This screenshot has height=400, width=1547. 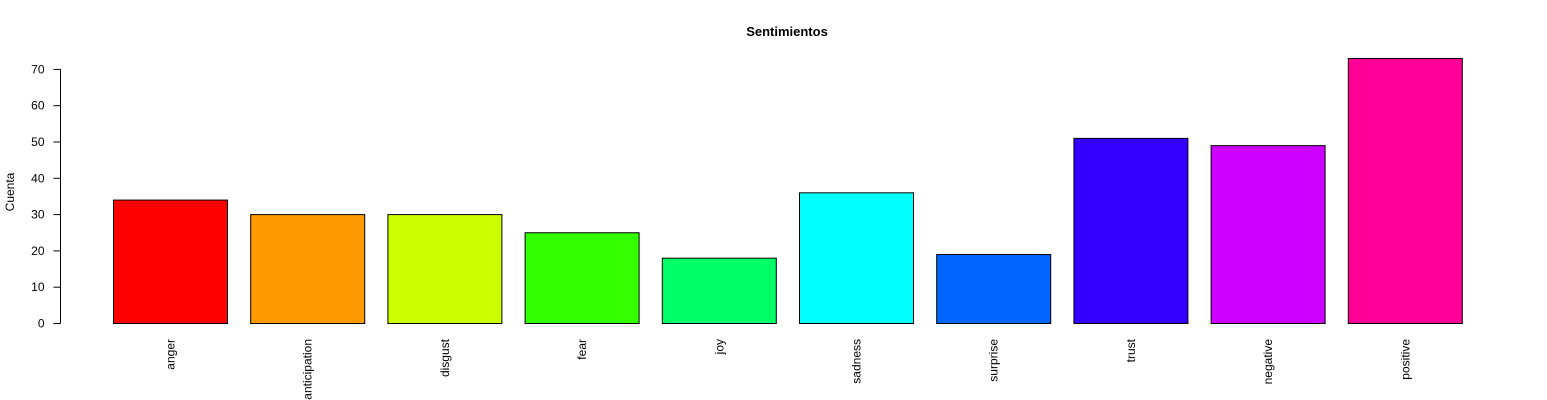 What do you see at coordinates (582, 349) in the screenshot?
I see `x-tick-label: fear` at bounding box center [582, 349].